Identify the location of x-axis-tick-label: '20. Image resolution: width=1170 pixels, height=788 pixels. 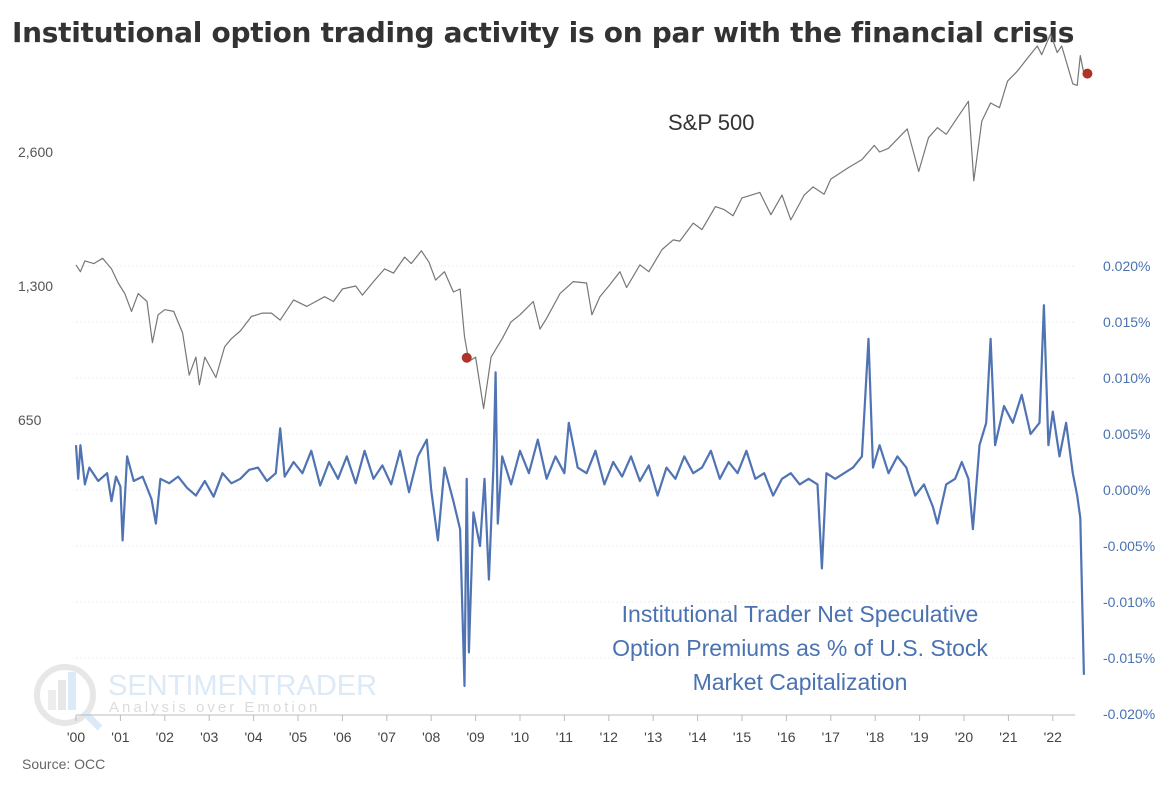
(964, 737).